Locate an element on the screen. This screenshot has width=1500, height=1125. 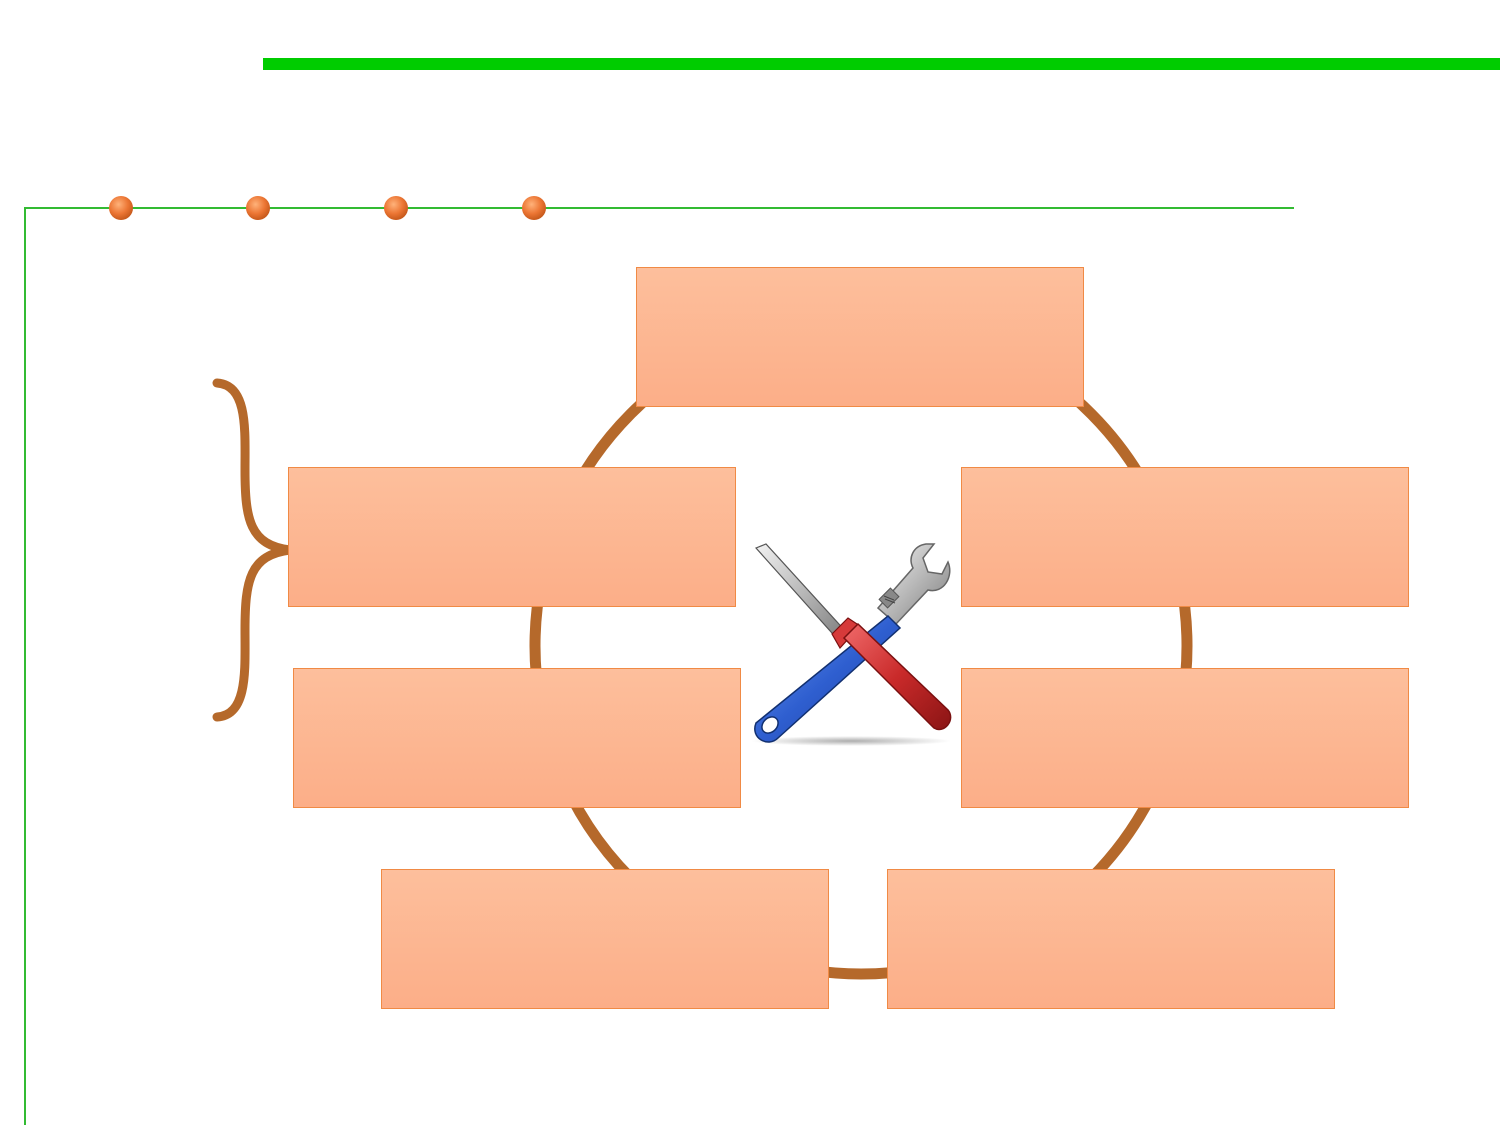
title-underline-bar is located at coordinates (881, 64).